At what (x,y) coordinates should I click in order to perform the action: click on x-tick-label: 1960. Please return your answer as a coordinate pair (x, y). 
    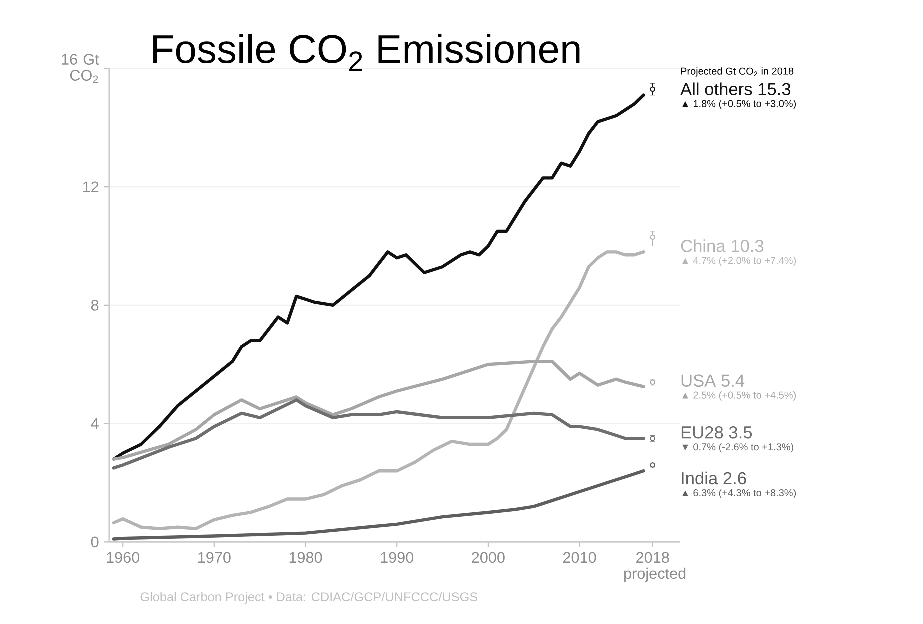
    Looking at the image, I should click on (123, 557).